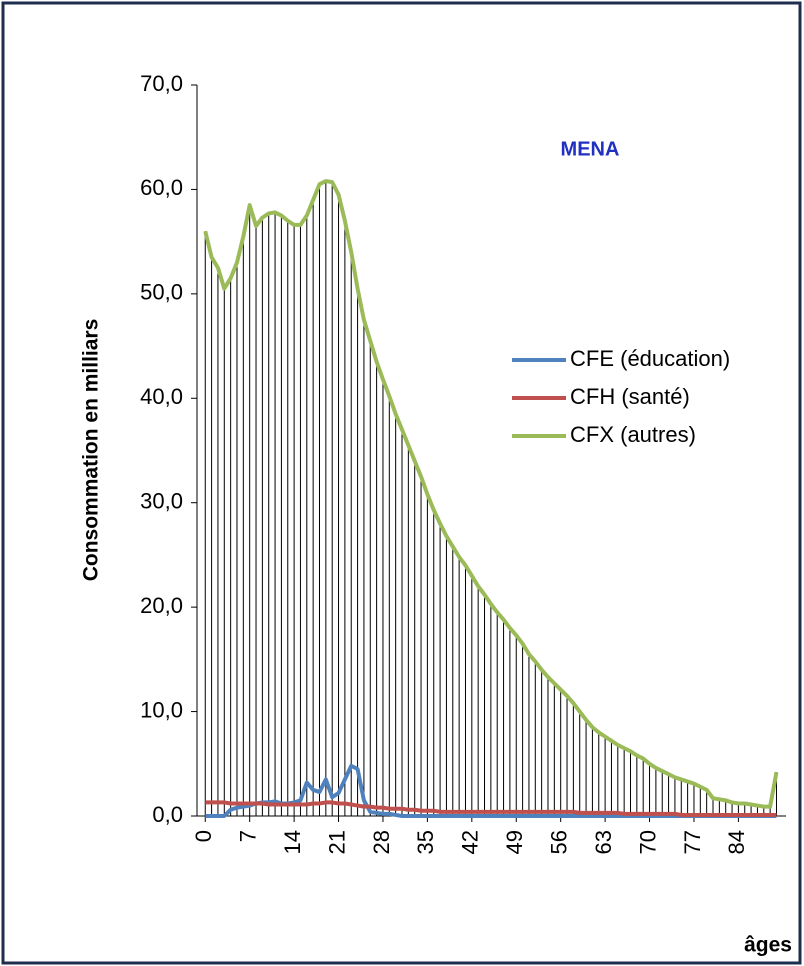 The image size is (804, 966). Describe the element at coordinates (425, 842) in the screenshot. I see `x-tick-label: 35` at that location.